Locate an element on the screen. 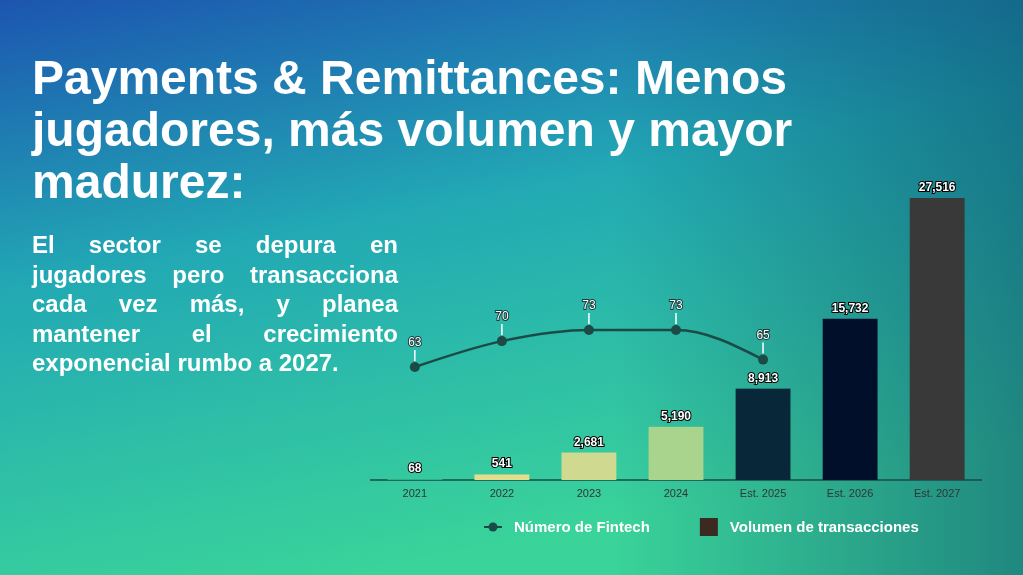 The width and height of the screenshot is (1023, 575). data-label: 68 is located at coordinates (415, 468).